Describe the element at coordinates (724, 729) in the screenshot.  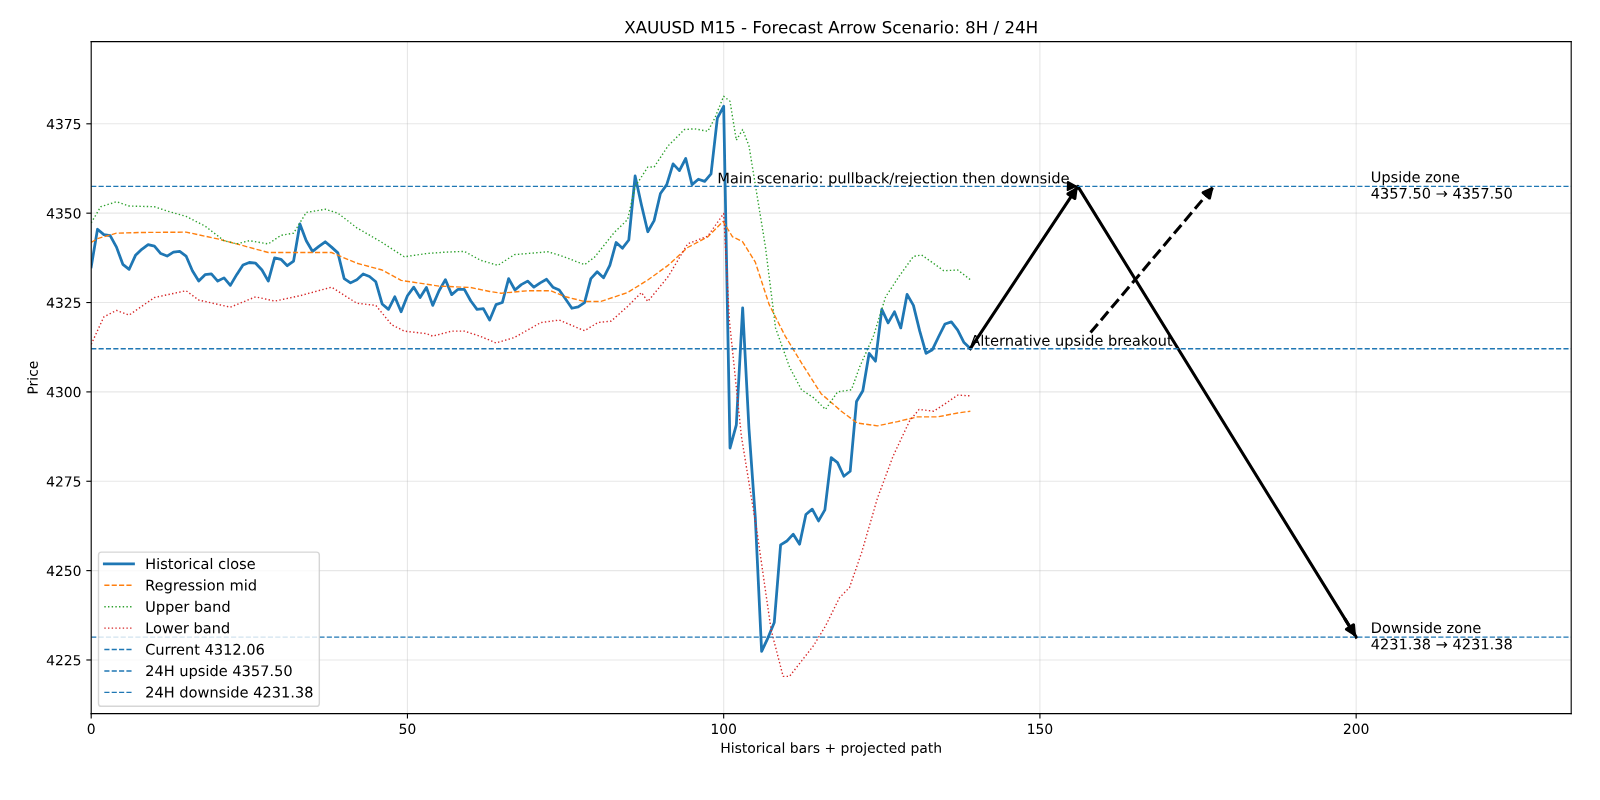
I see `x-tick-label: 100` at that location.